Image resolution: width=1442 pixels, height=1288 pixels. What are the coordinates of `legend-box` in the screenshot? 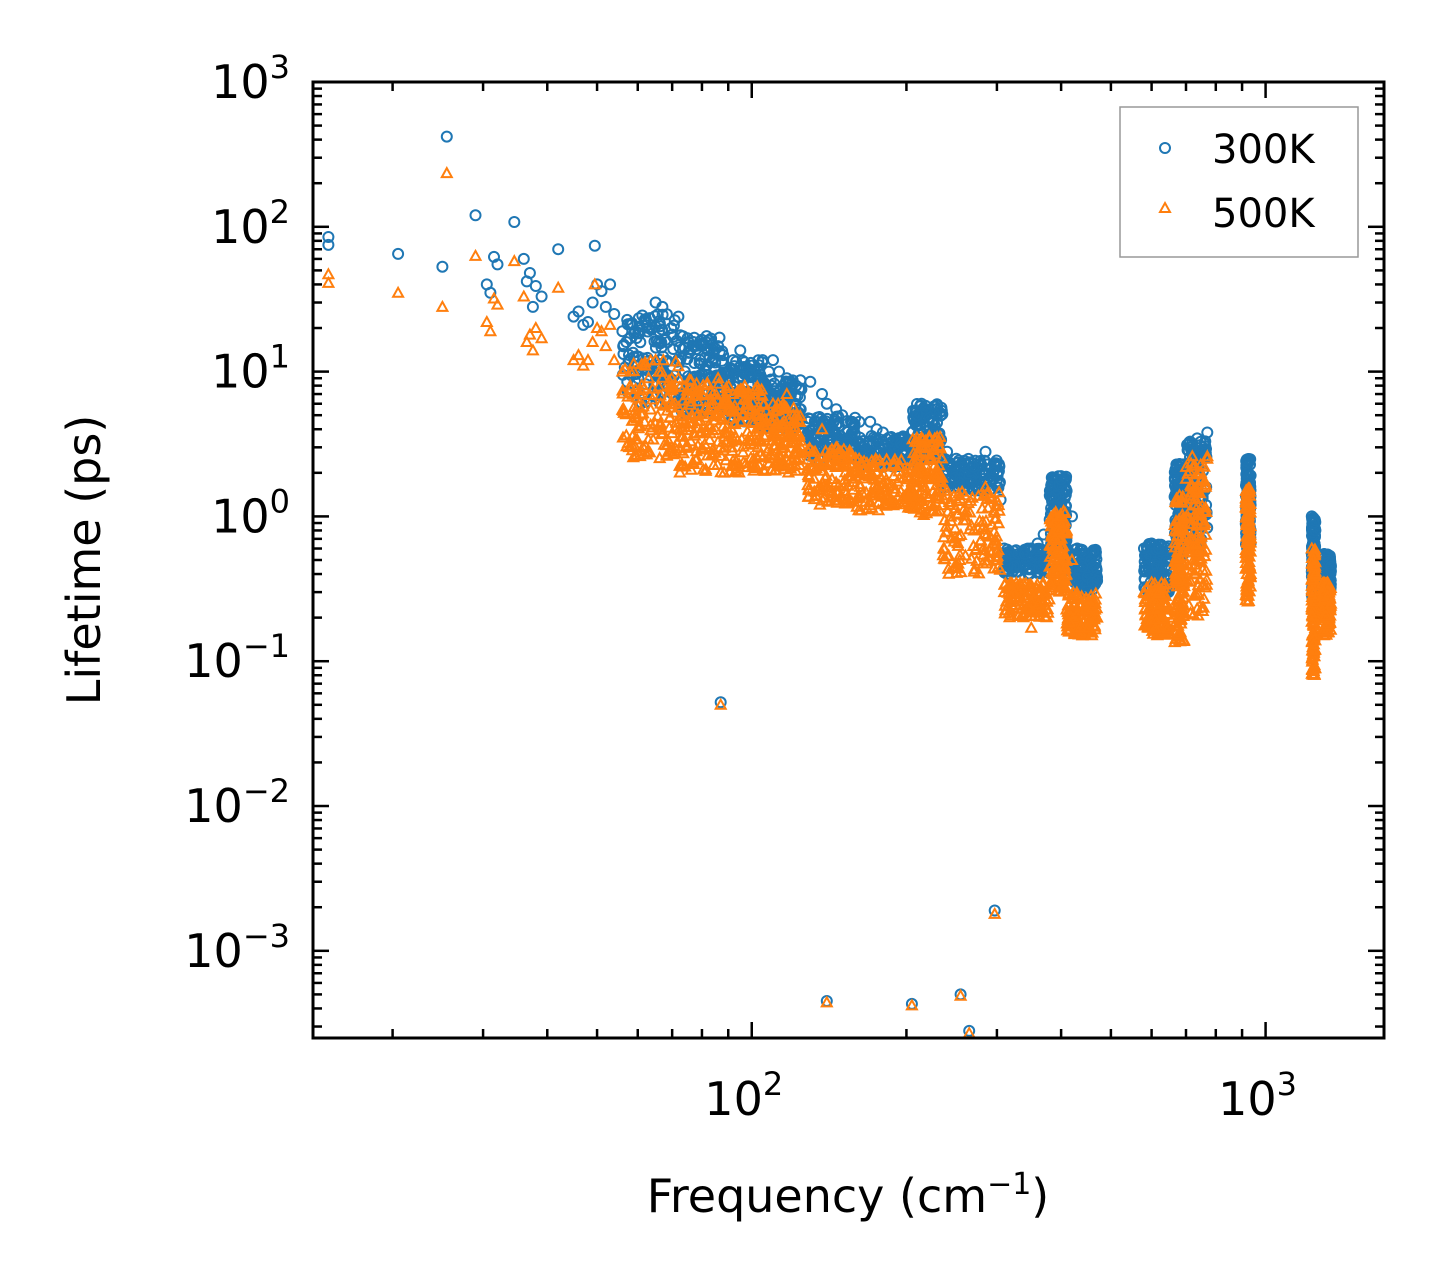 It's located at (1239, 182).